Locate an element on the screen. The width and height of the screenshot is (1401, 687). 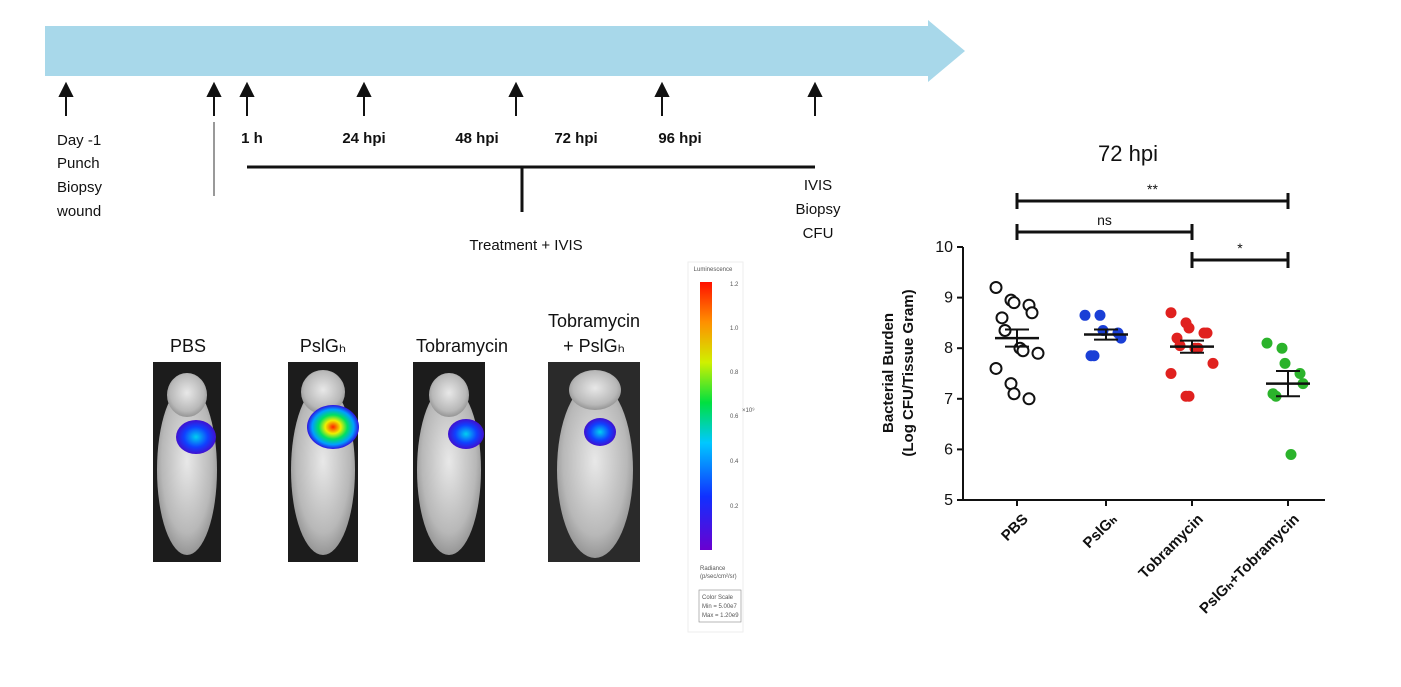
colorbar-scale: Min = 5.00e7 is located at coordinates (720, 607).